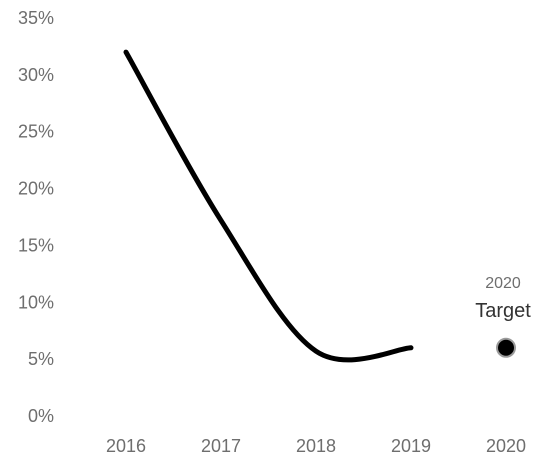 This screenshot has width=537, height=462. Describe the element at coordinates (126, 446) in the screenshot. I see `x-tick-label: 2016` at that location.